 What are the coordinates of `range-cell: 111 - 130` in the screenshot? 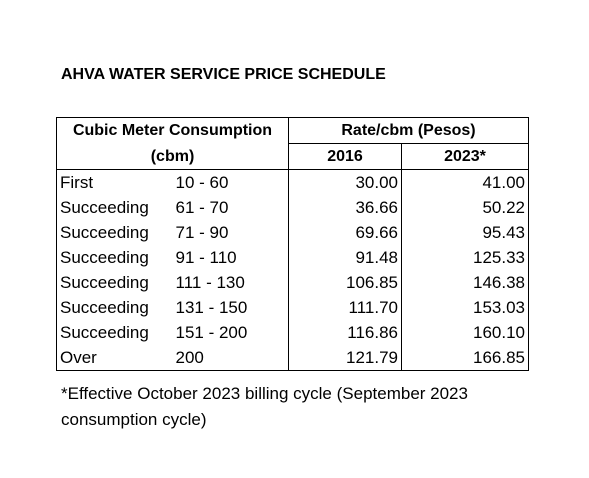 It's located at (228, 282).